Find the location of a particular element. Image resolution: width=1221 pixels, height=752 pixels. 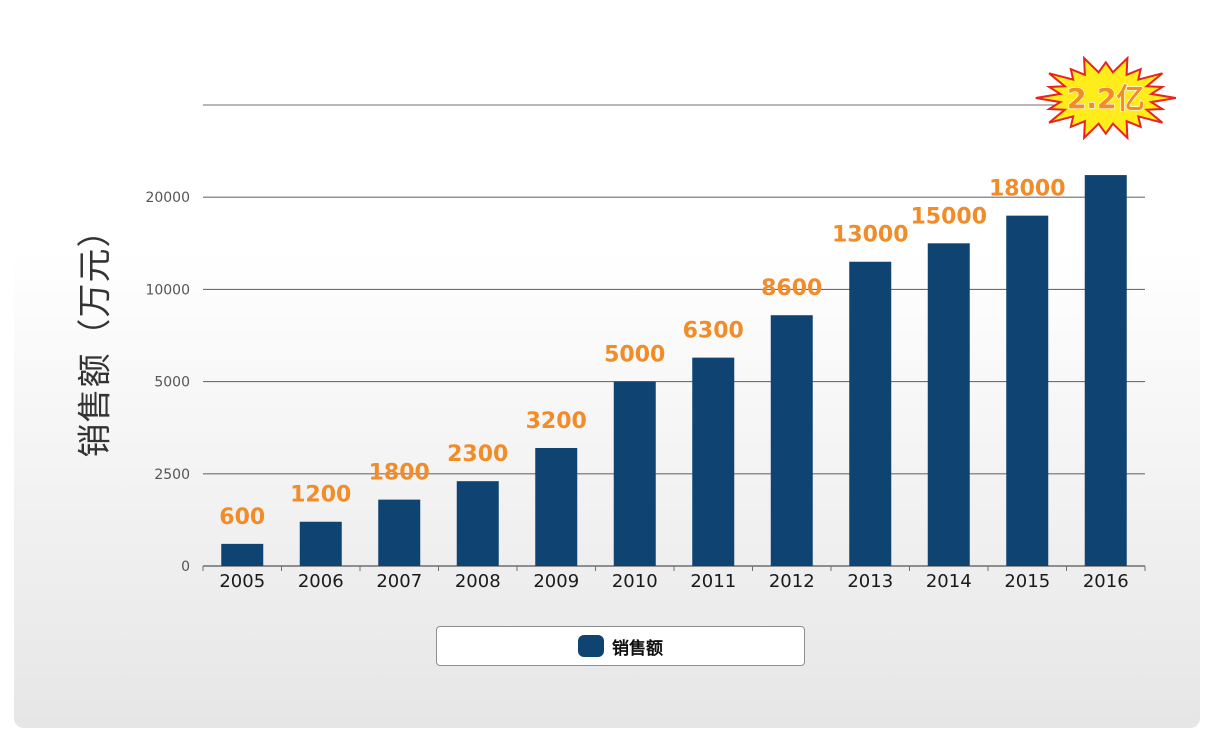

data-label-2015: 18000 is located at coordinates (1027, 189).